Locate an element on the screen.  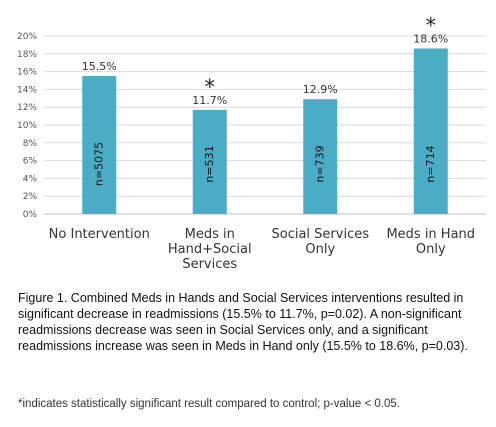
data-label: 18.6% is located at coordinates (430, 38).